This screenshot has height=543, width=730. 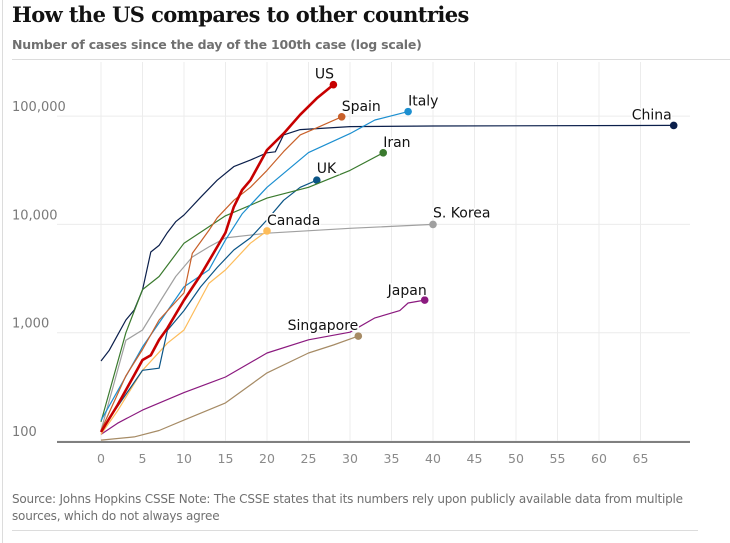 I want to click on series-endpoint-italy, so click(x=408, y=111).